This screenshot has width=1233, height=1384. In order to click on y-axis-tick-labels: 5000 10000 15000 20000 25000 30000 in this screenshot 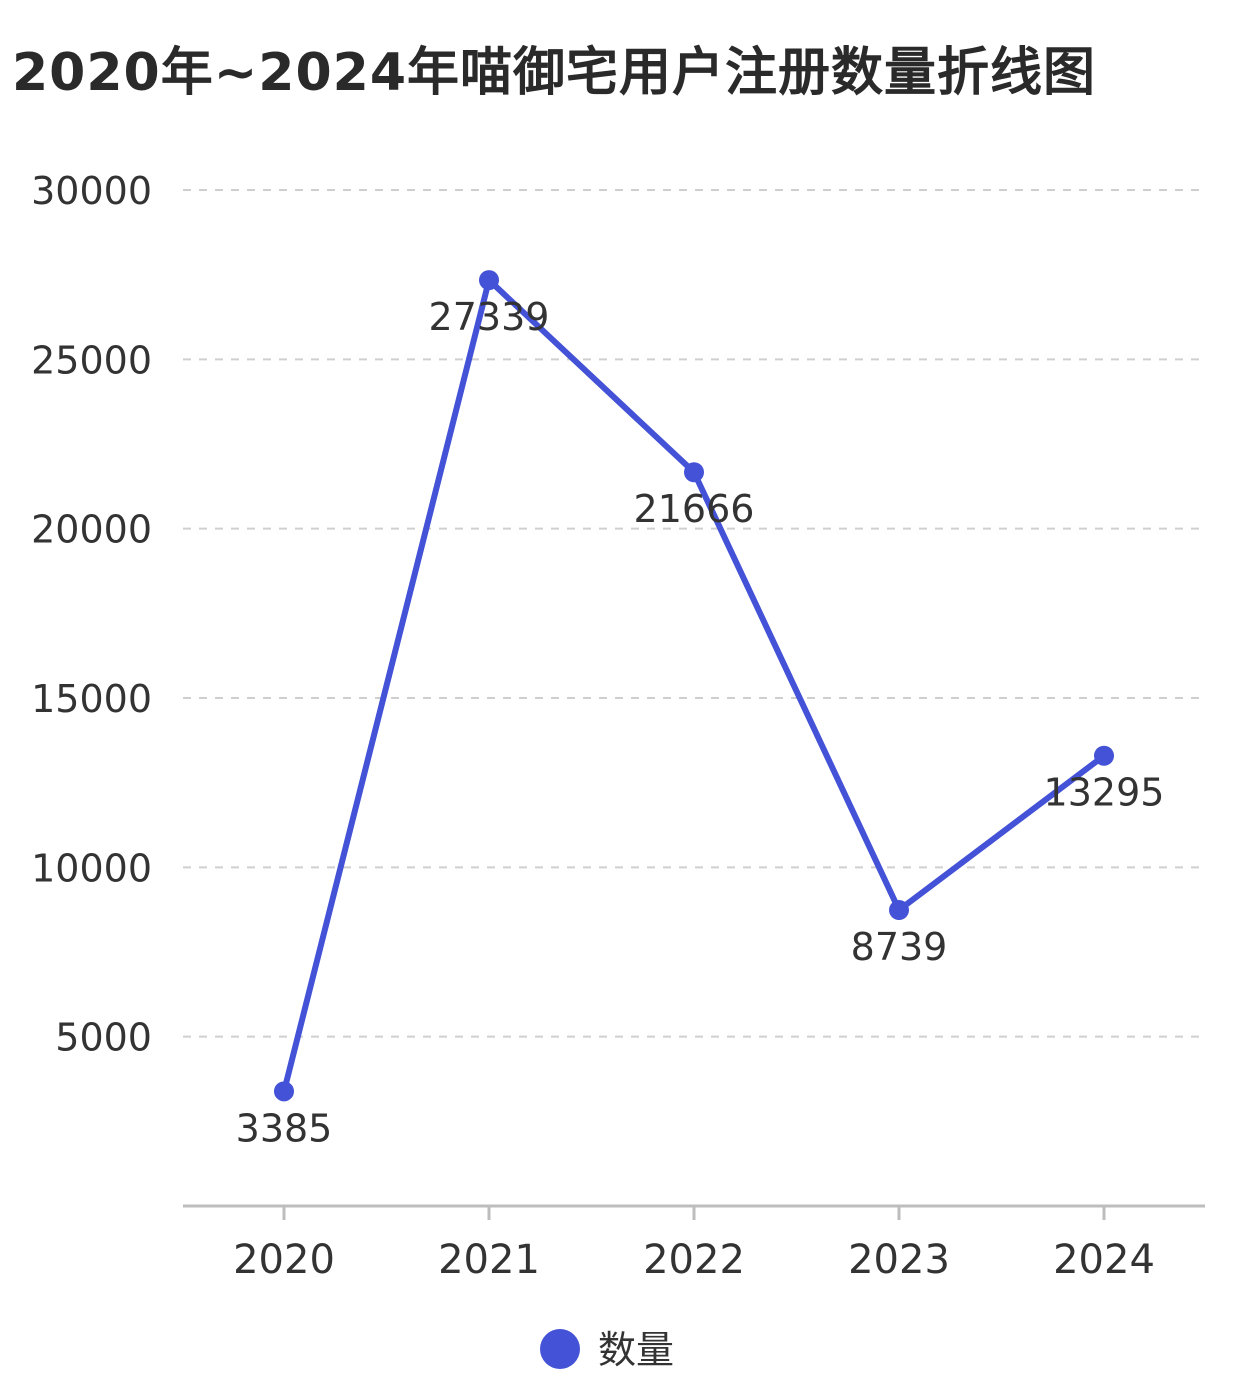, I will do `click(91, 614)`.